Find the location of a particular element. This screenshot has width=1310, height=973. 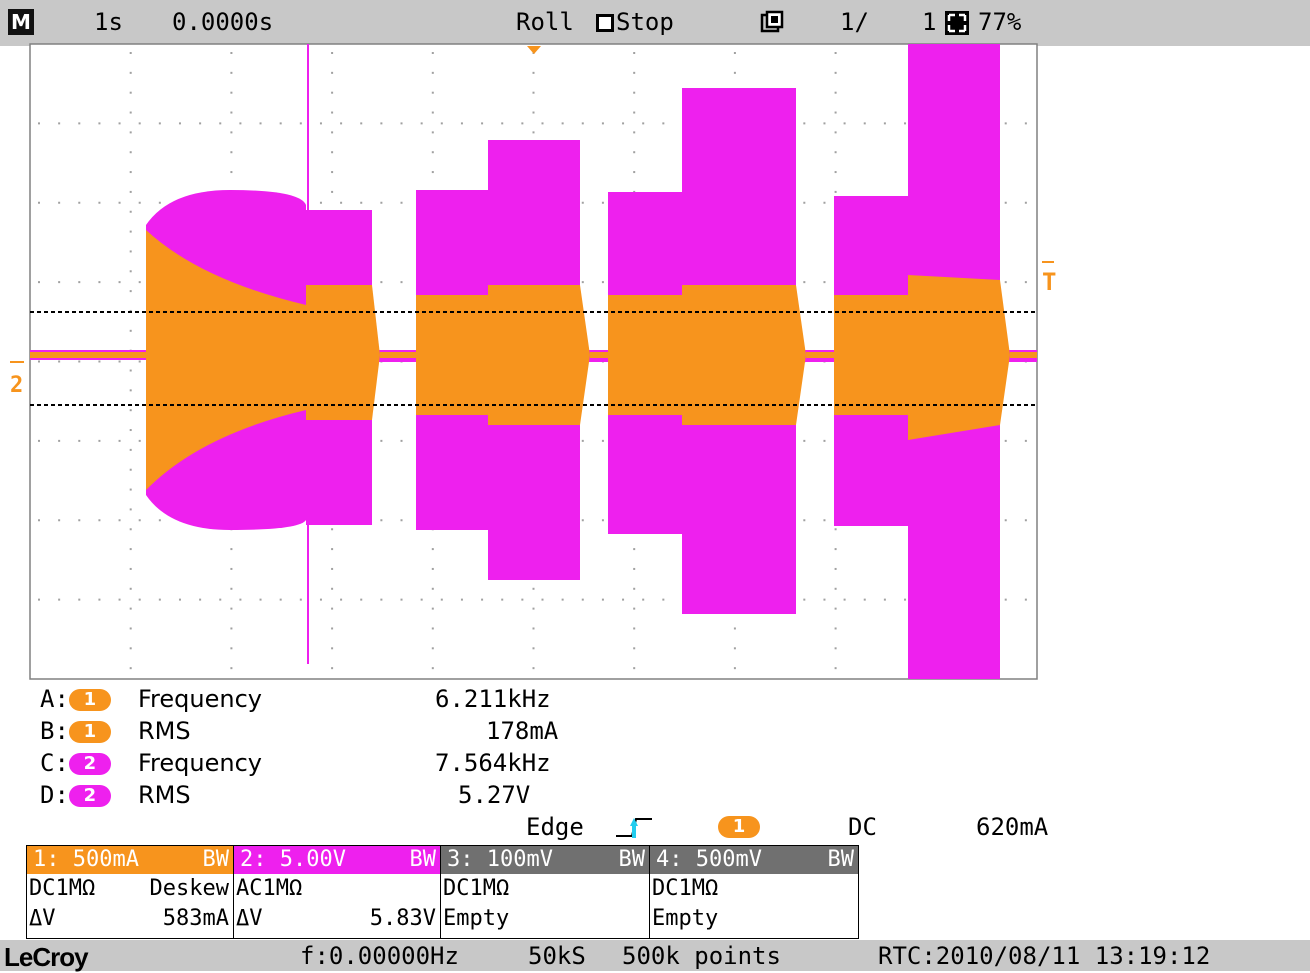

measurement-row-c: C: 2 Frequency 7.564kHz is located at coordinates (75, 763).